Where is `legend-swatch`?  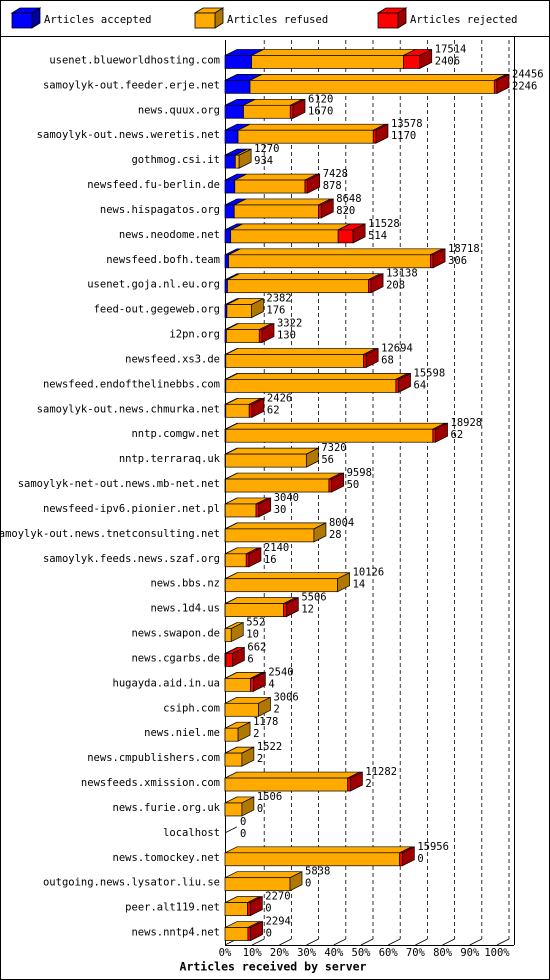
legend-swatch is located at coordinates (388, 20).